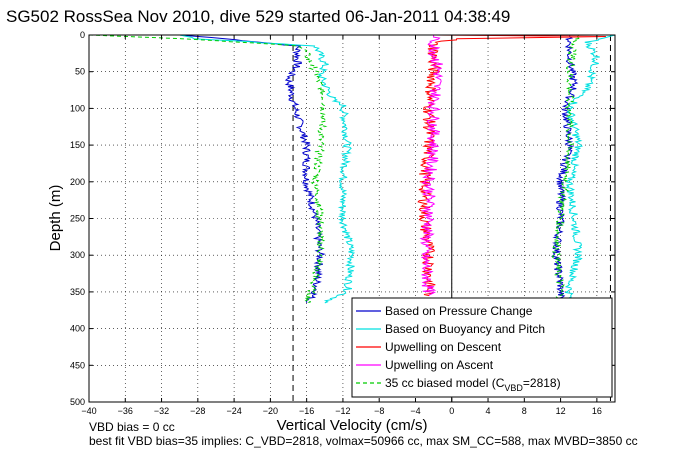 The image size is (681, 454). I want to click on vbd-bias-note: VBD bias = 0 cc, so click(132, 427).